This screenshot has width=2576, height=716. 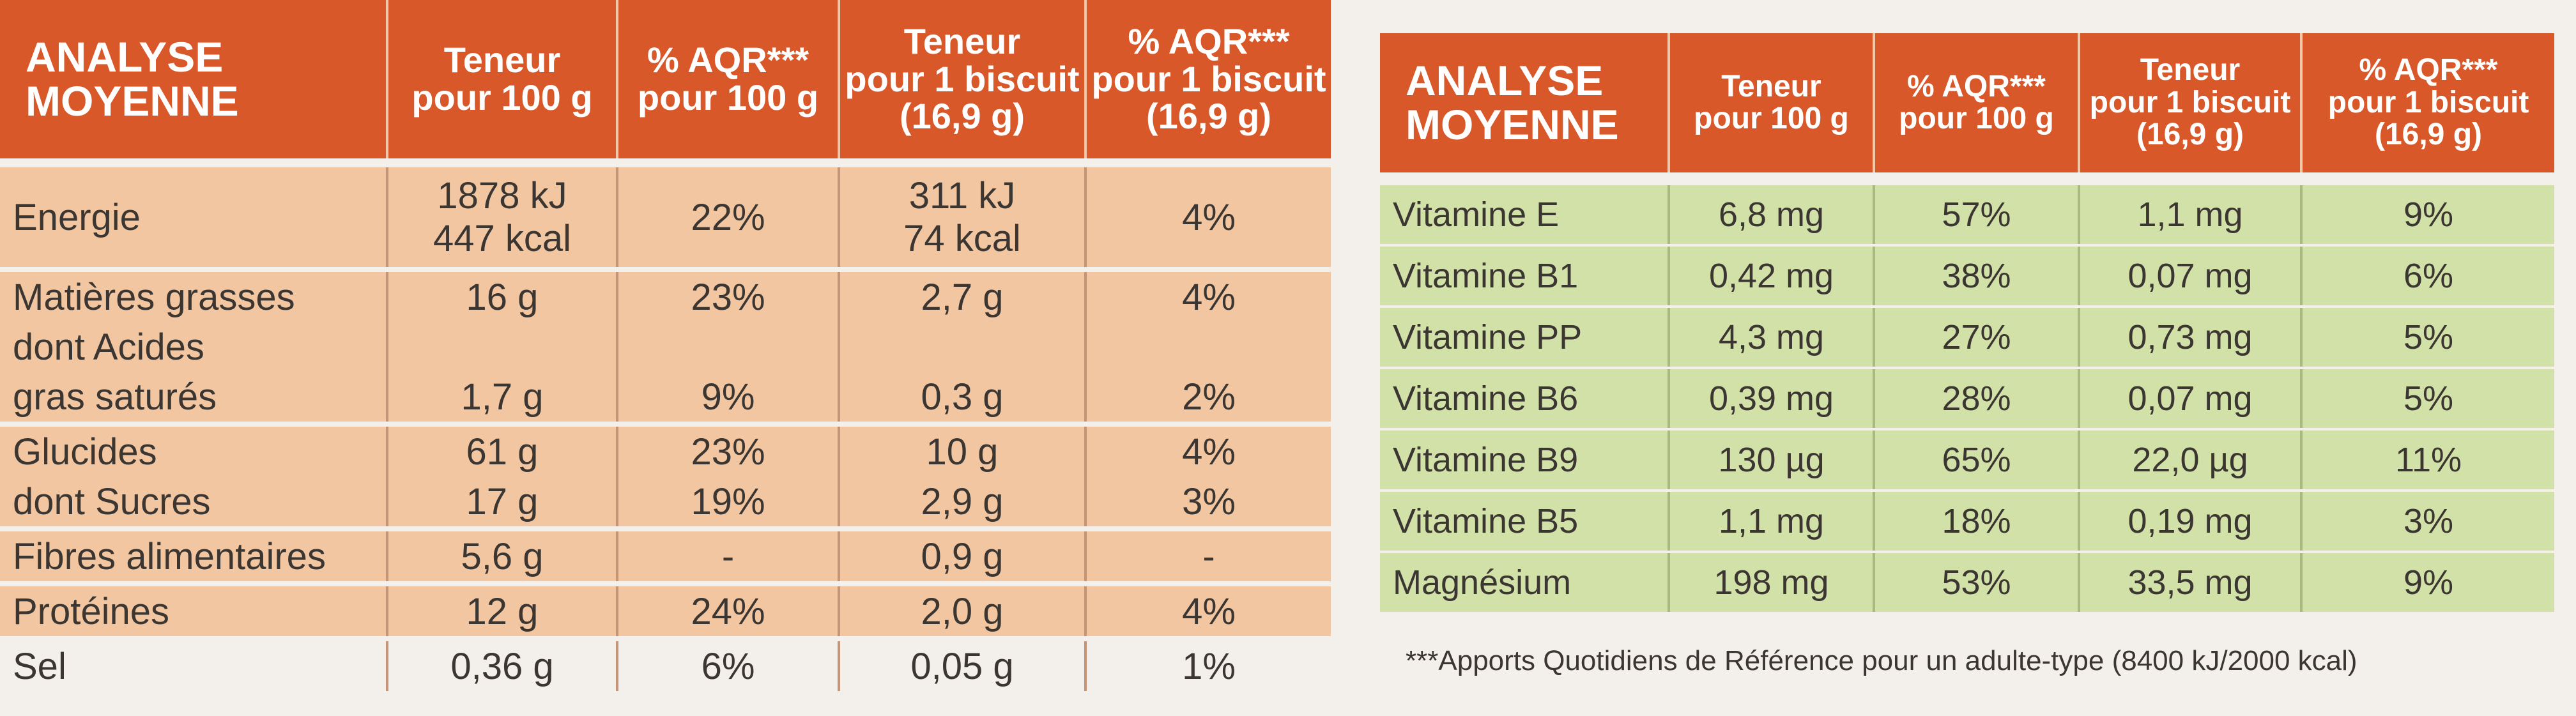 I want to click on cell-text: 33,5 mg, so click(x=2190, y=582).